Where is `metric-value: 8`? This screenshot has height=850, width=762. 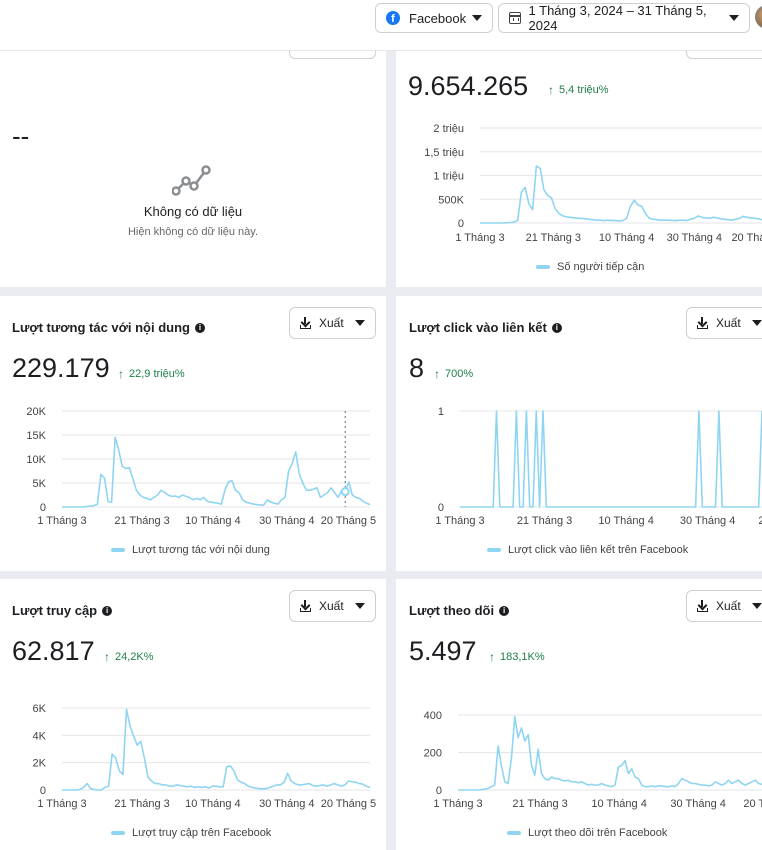
metric-value: 8 is located at coordinates (417, 368).